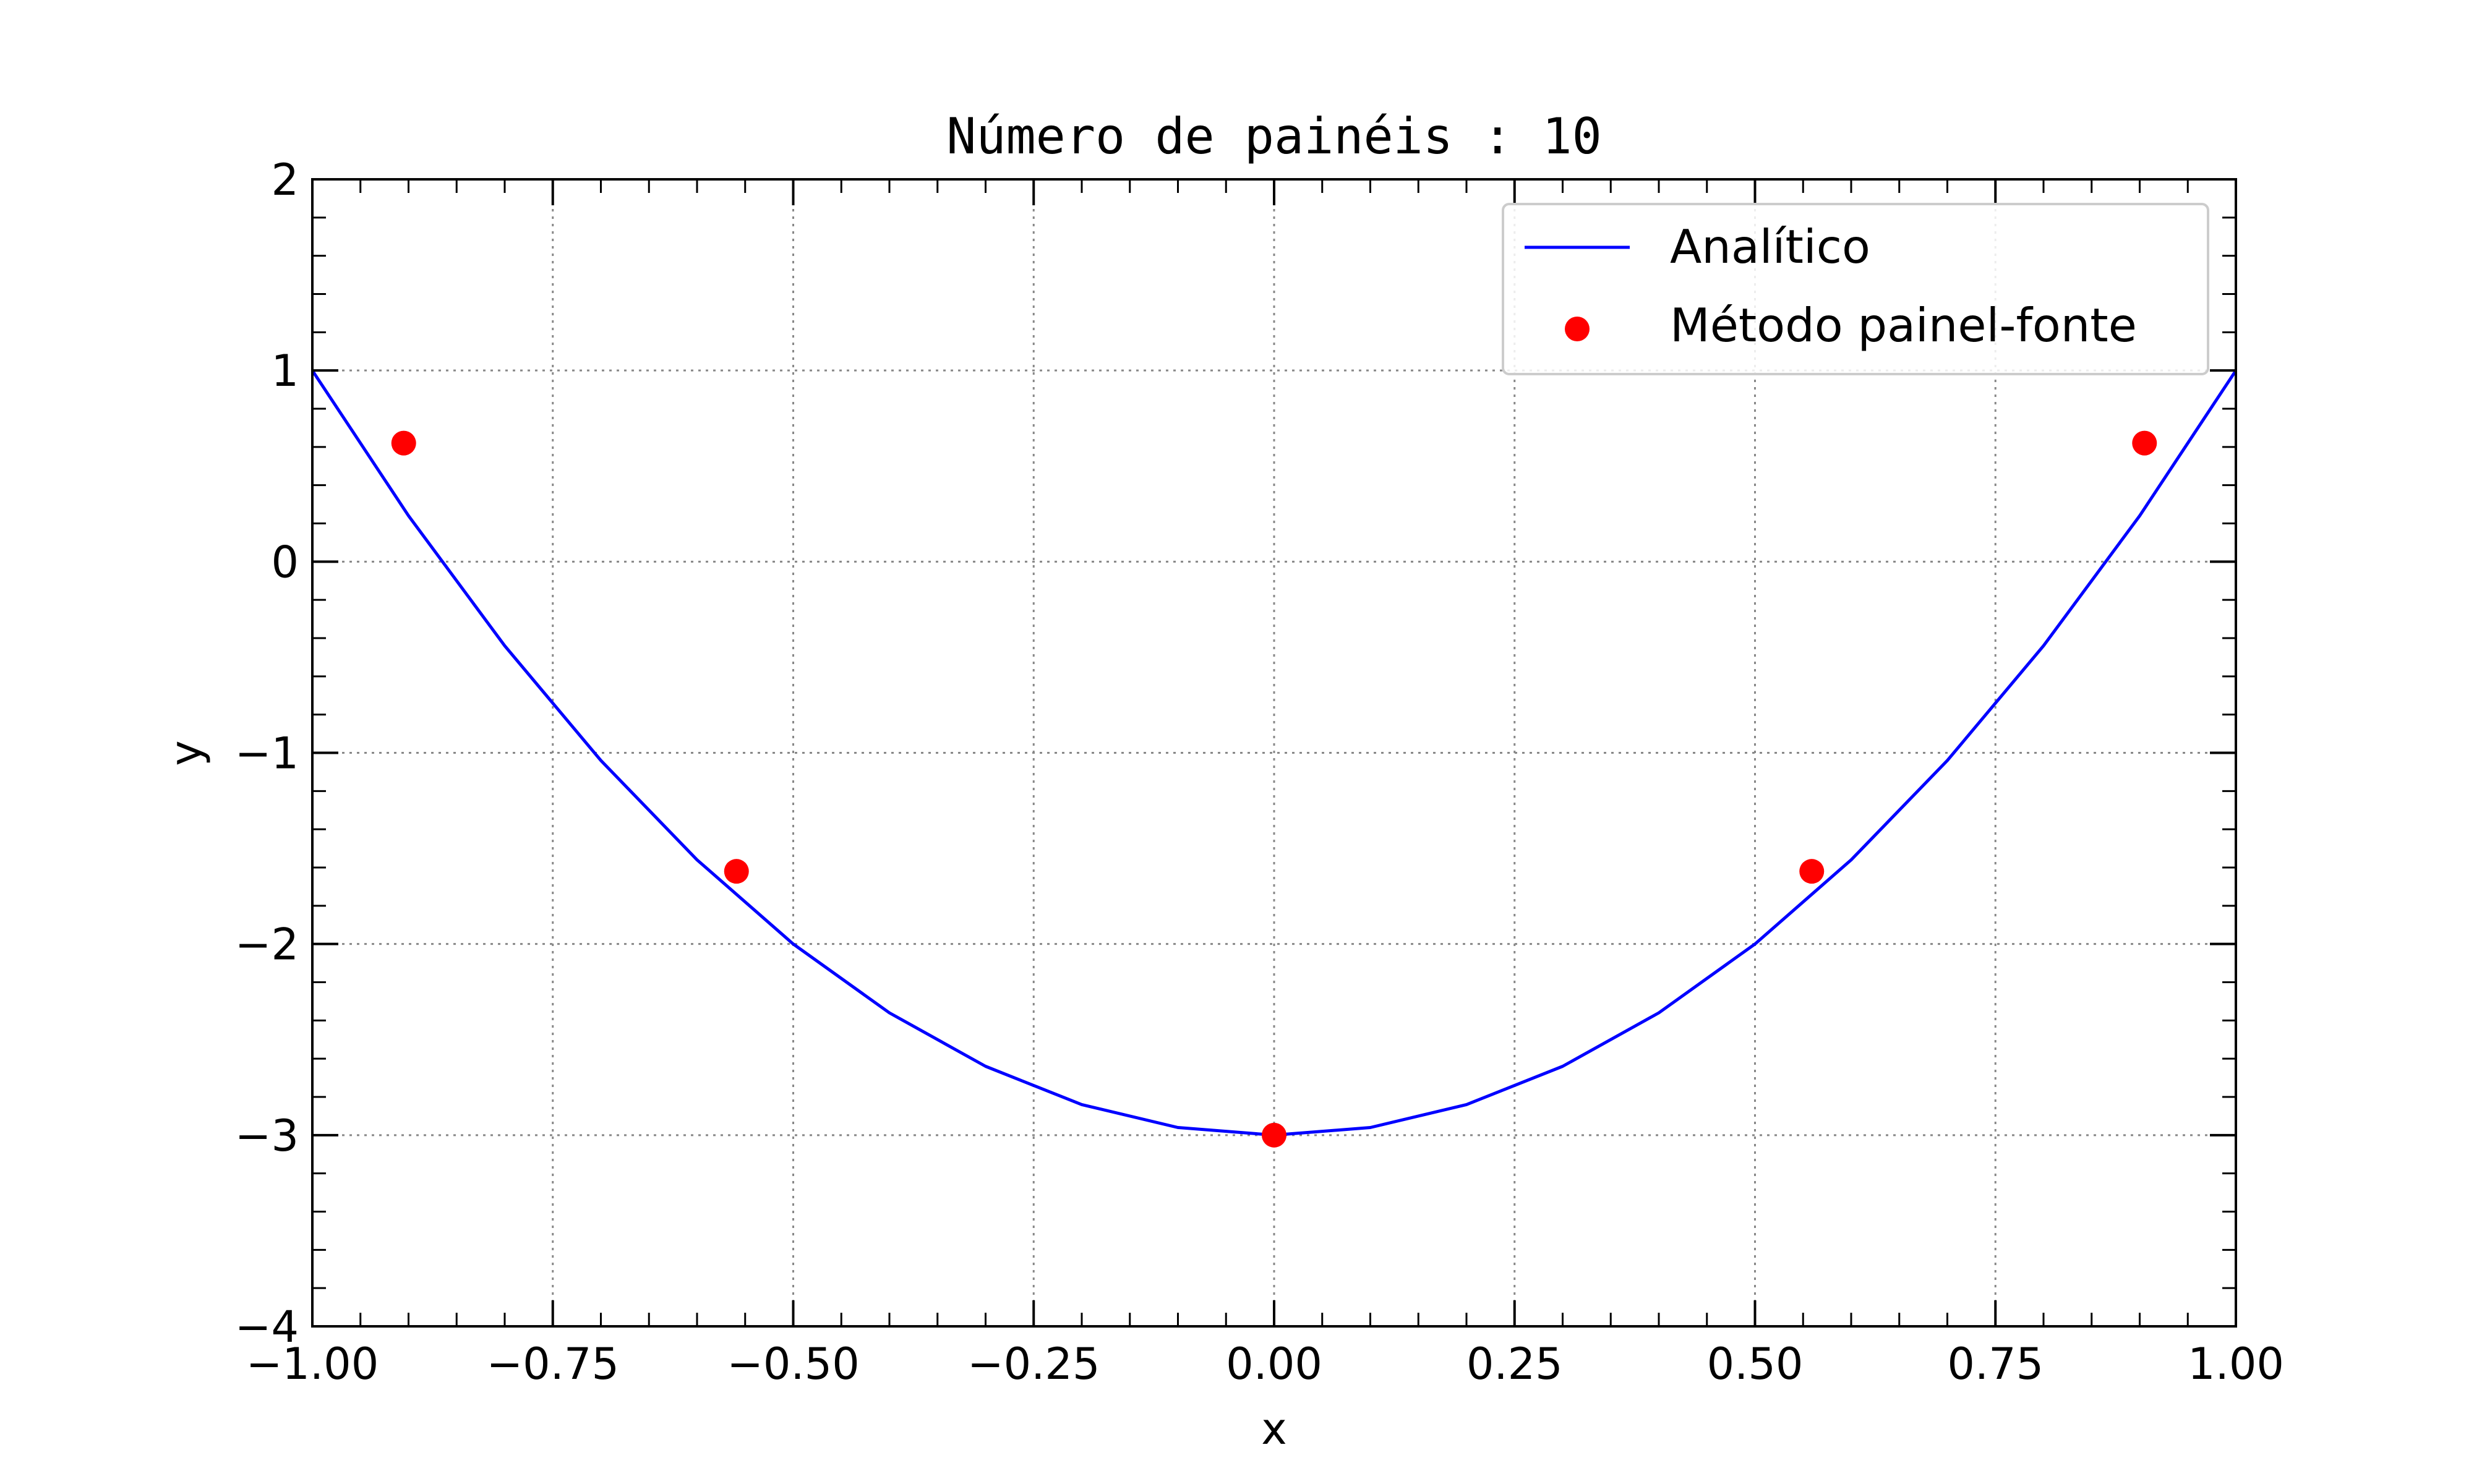 The height and width of the screenshot is (1484, 2474). Describe the element at coordinates (285, 371) in the screenshot. I see `y-tick-label: 1` at that location.